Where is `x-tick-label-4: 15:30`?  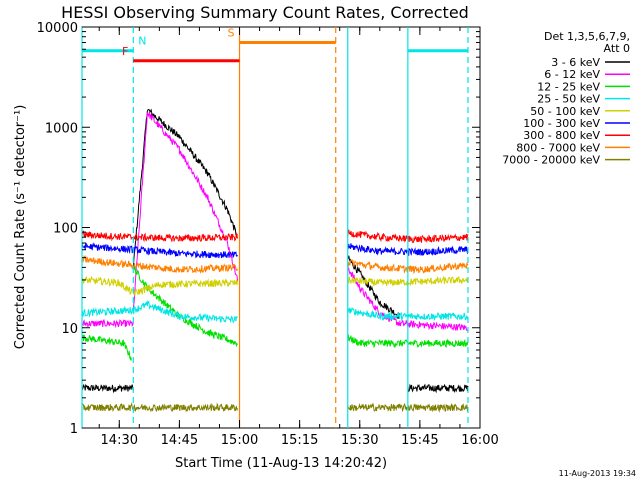 x-tick-label-4: 15:30 is located at coordinates (359, 440).